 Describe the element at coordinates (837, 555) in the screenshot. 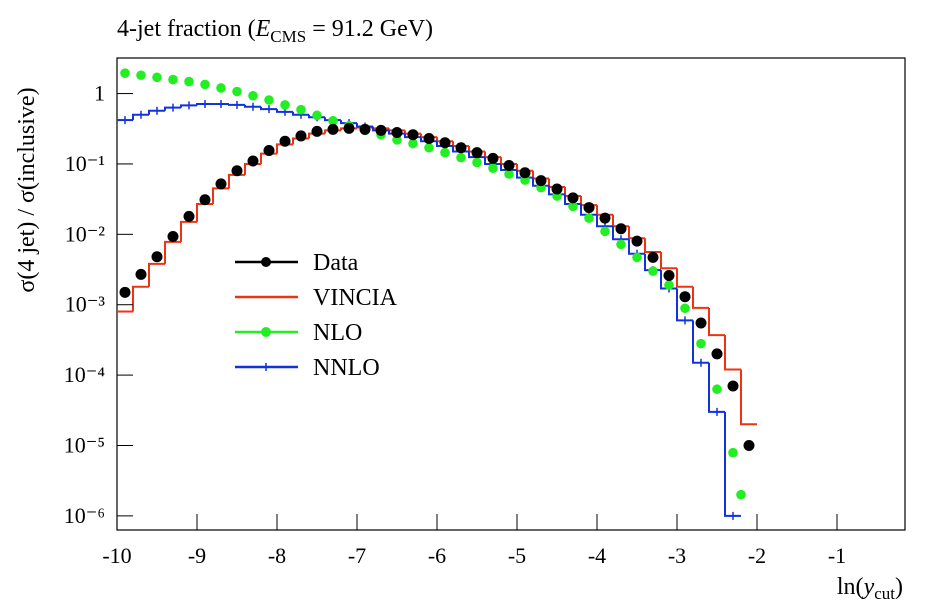

I see `x-tick-label: -1` at that location.